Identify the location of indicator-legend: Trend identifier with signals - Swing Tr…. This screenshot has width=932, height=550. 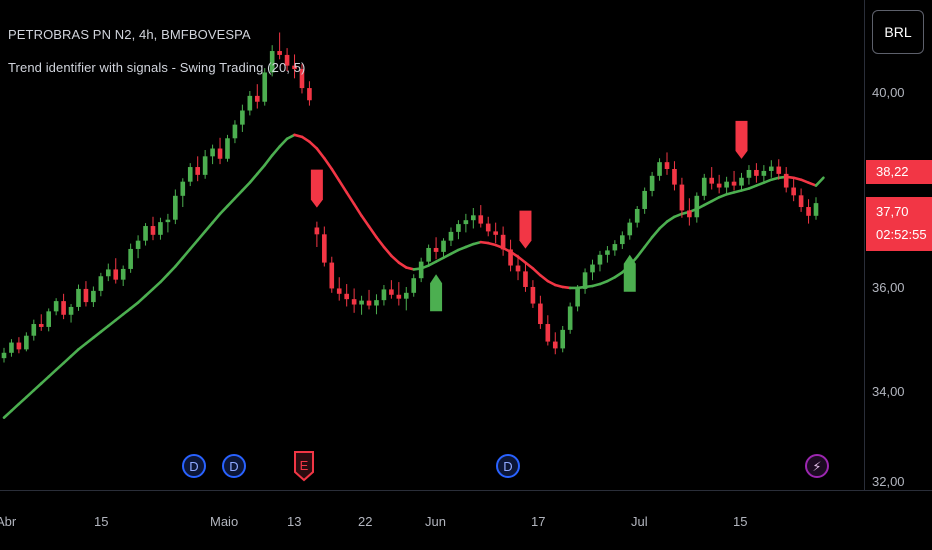
(157, 67).